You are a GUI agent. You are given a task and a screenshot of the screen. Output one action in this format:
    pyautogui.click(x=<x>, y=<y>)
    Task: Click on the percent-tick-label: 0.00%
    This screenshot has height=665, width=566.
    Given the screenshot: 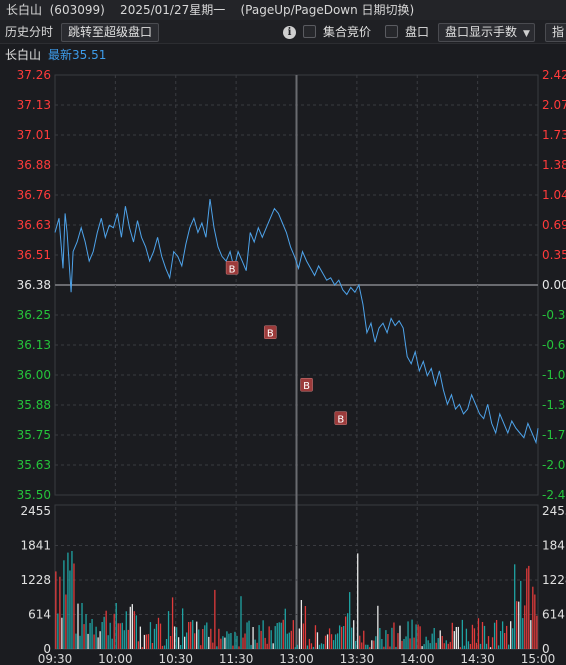 What is the action you would take?
    pyautogui.click(x=554, y=285)
    